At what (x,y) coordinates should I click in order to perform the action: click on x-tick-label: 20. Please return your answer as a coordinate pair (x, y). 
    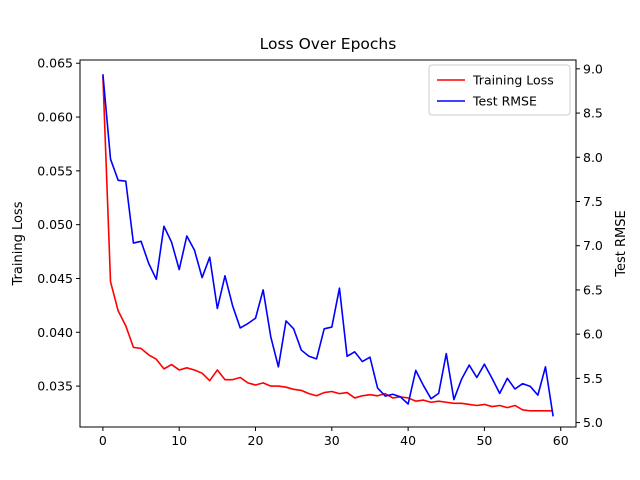
    Looking at the image, I should click on (256, 440).